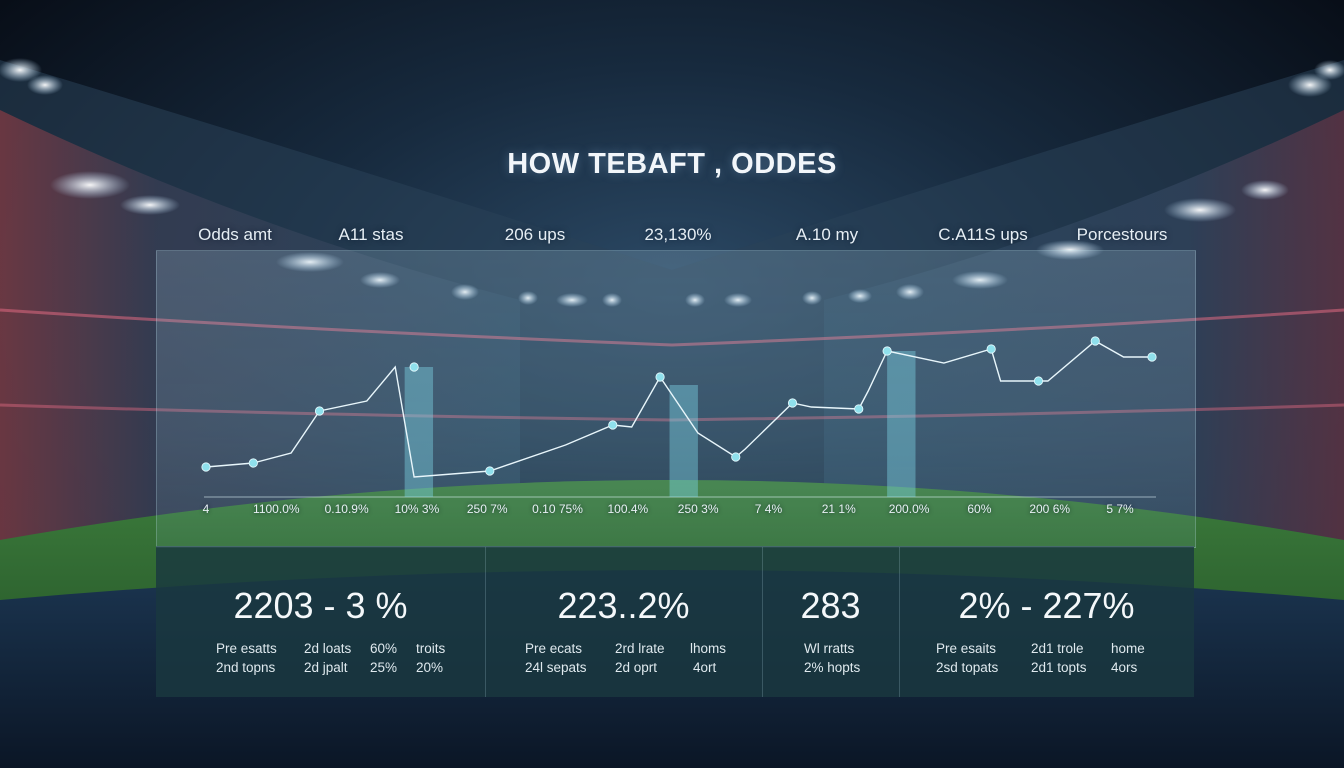 This screenshot has width=1344, height=768. What do you see at coordinates (660, 424) in the screenshot?
I see `bars-layer` at bounding box center [660, 424].